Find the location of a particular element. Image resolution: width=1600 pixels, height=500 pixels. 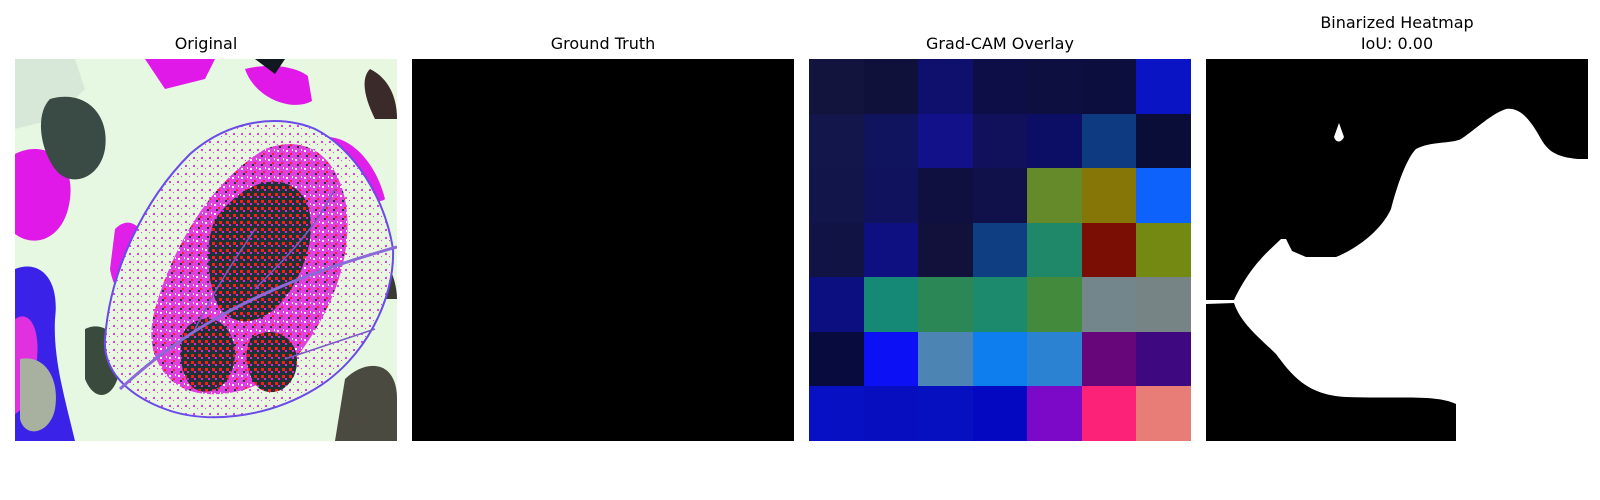

ground-truth-title: Ground Truth is located at coordinates (603, 43).